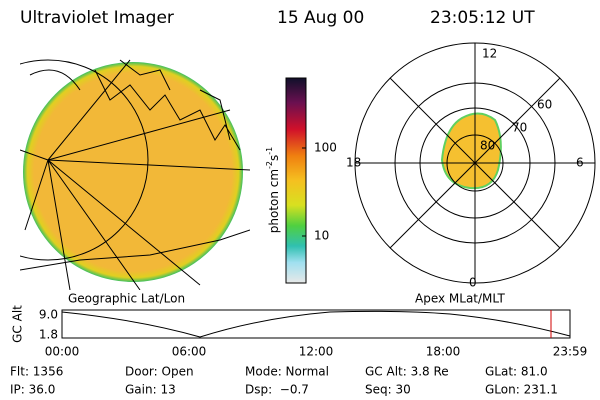  What do you see at coordinates (159, 372) in the screenshot?
I see `status-field: Door: Open` at bounding box center [159, 372].